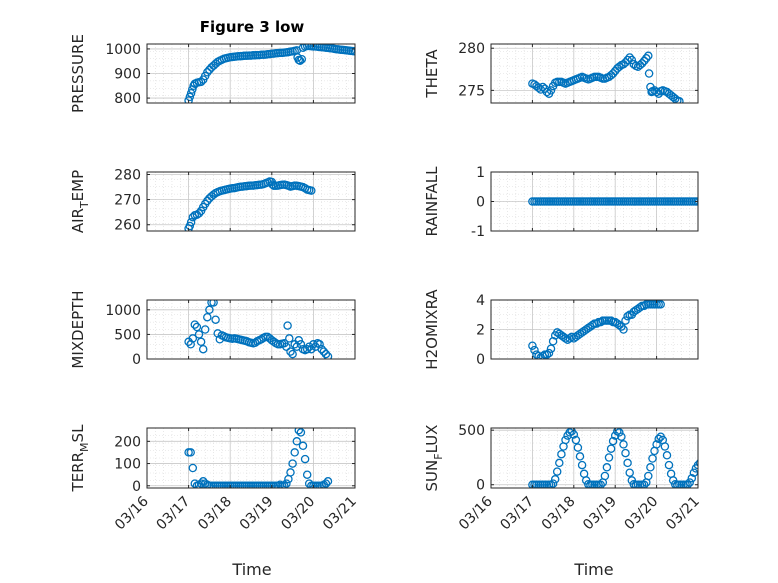 The width and height of the screenshot is (778, 583). Describe the element at coordinates (127, 99) in the screenshot. I see `y-tick-label: 800` at that location.